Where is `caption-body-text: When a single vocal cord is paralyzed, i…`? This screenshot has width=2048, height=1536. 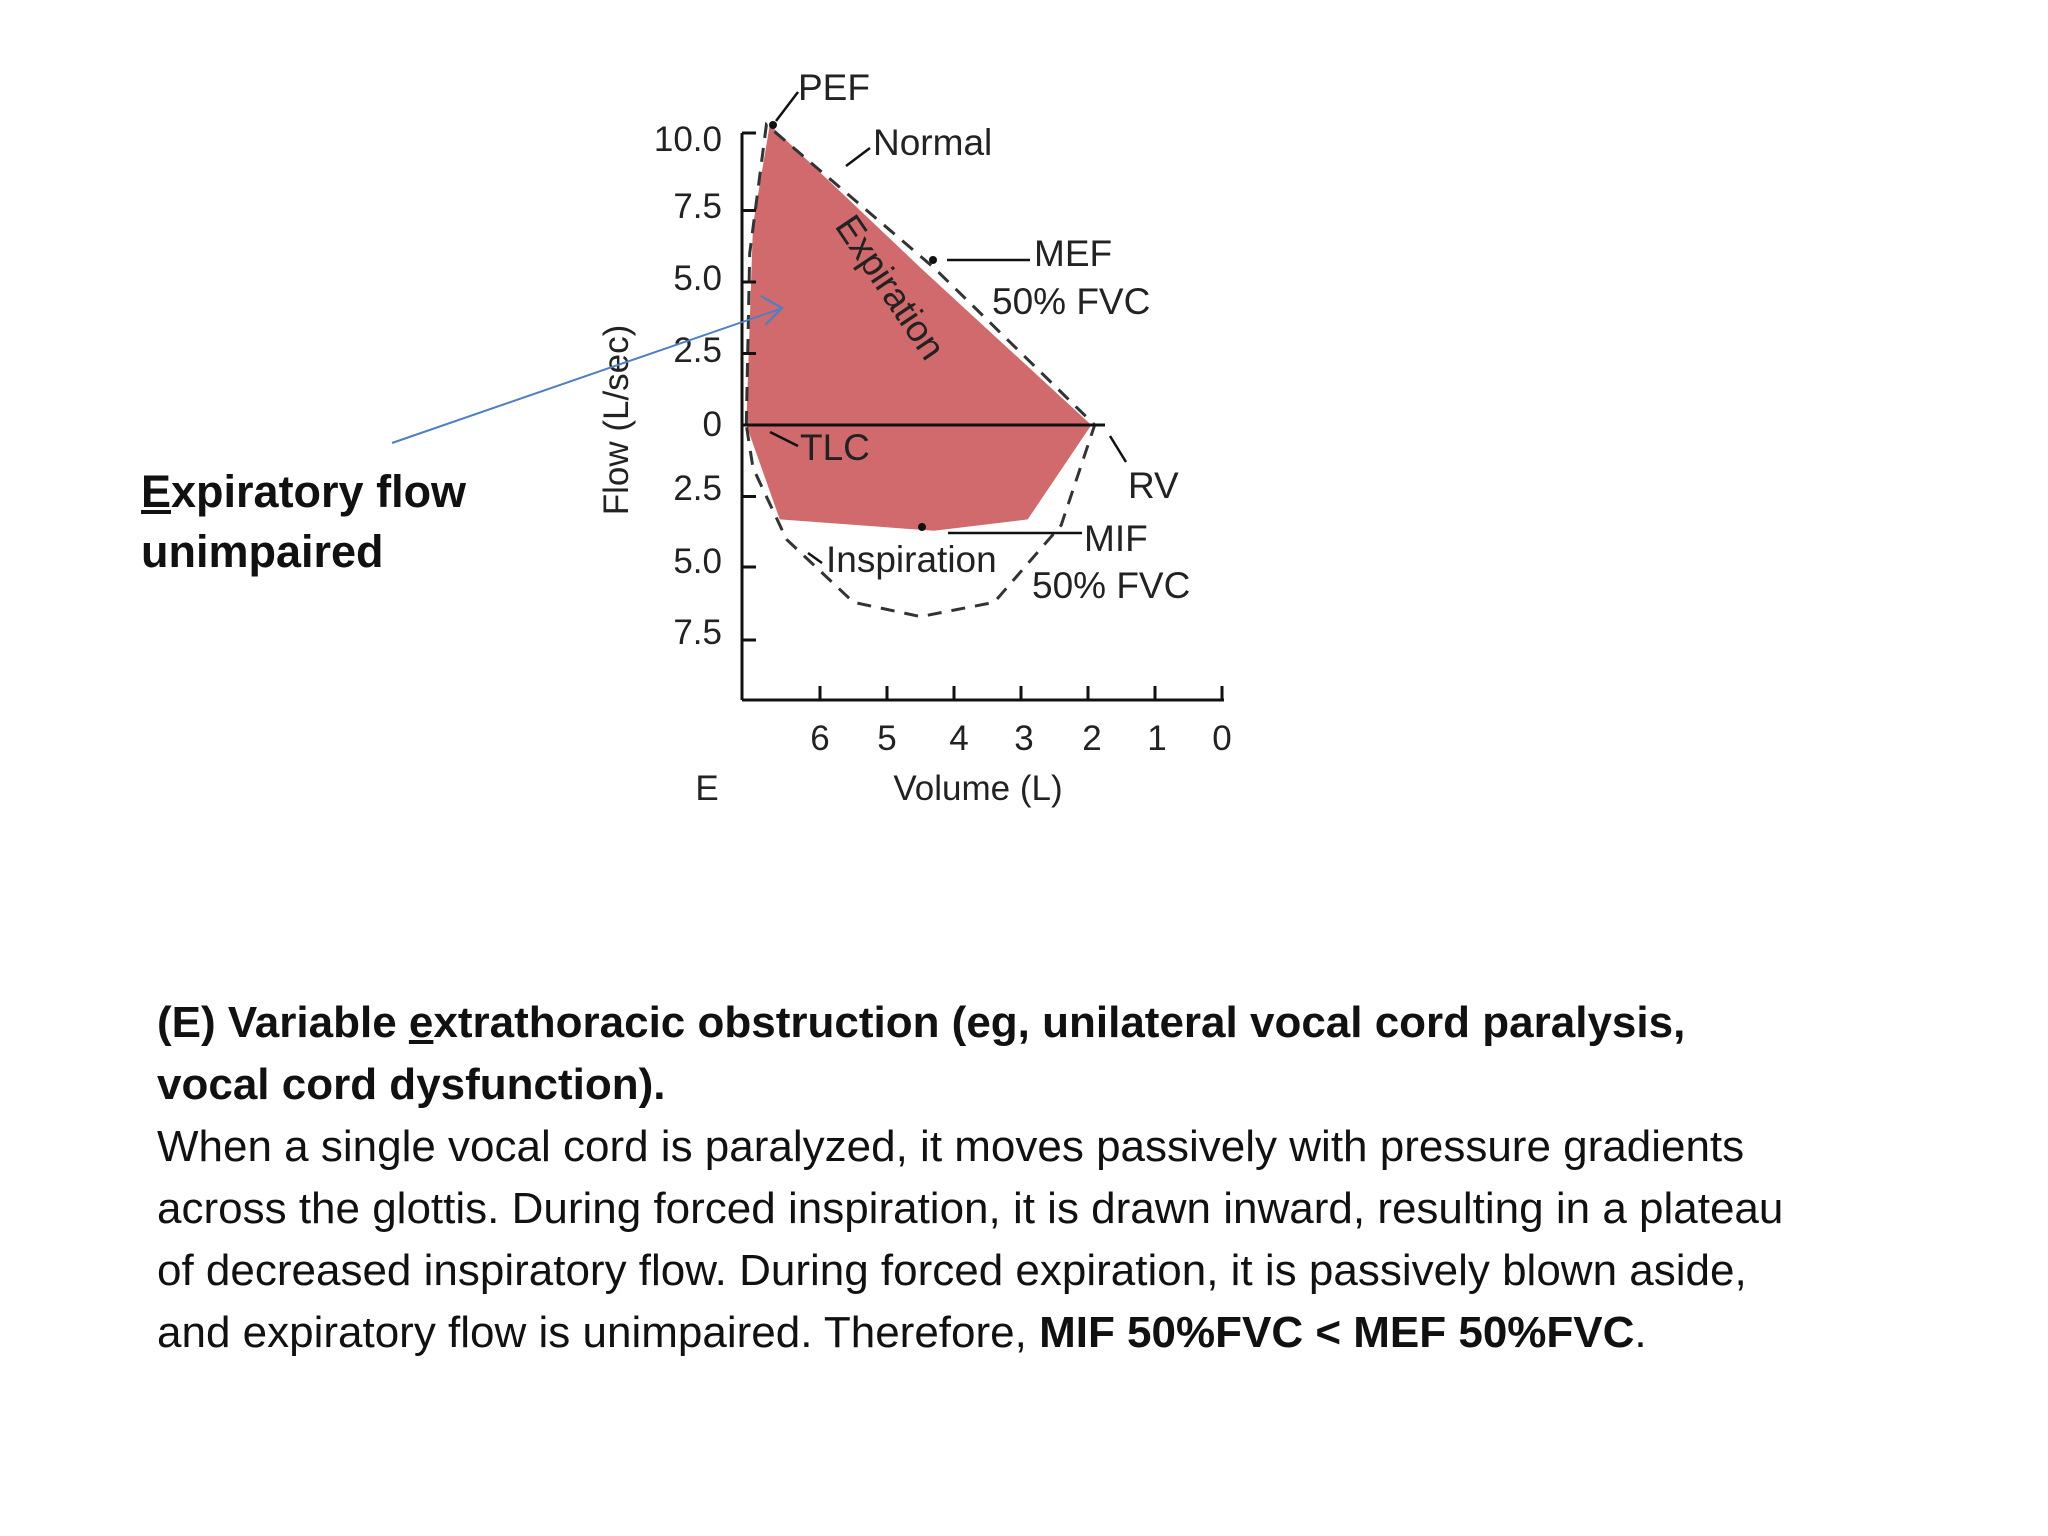
caption-body-text: When a single vocal cord is paralyzed, i… is located at coordinates (970, 1239).